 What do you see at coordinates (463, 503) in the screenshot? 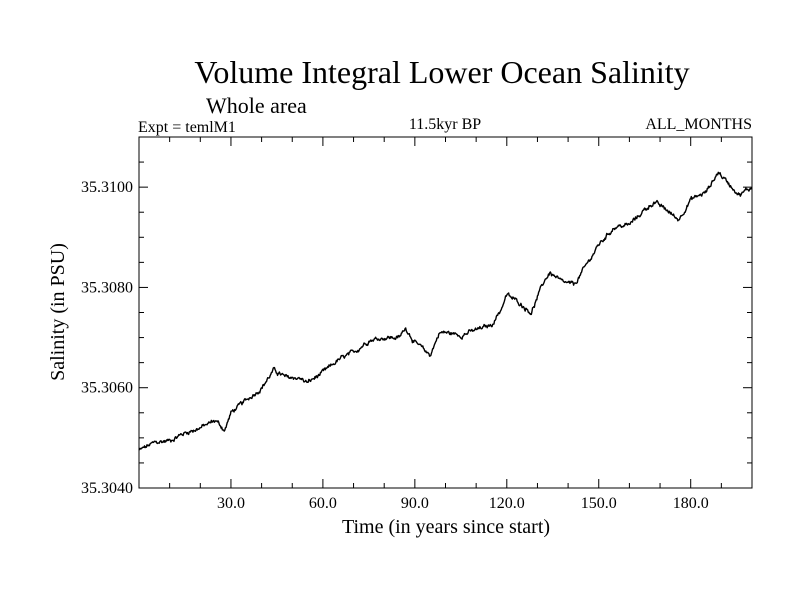
I see `x-axis-tick-labels: 30.0 60.0 90.0 120.0 150.0 180.0` at bounding box center [463, 503].